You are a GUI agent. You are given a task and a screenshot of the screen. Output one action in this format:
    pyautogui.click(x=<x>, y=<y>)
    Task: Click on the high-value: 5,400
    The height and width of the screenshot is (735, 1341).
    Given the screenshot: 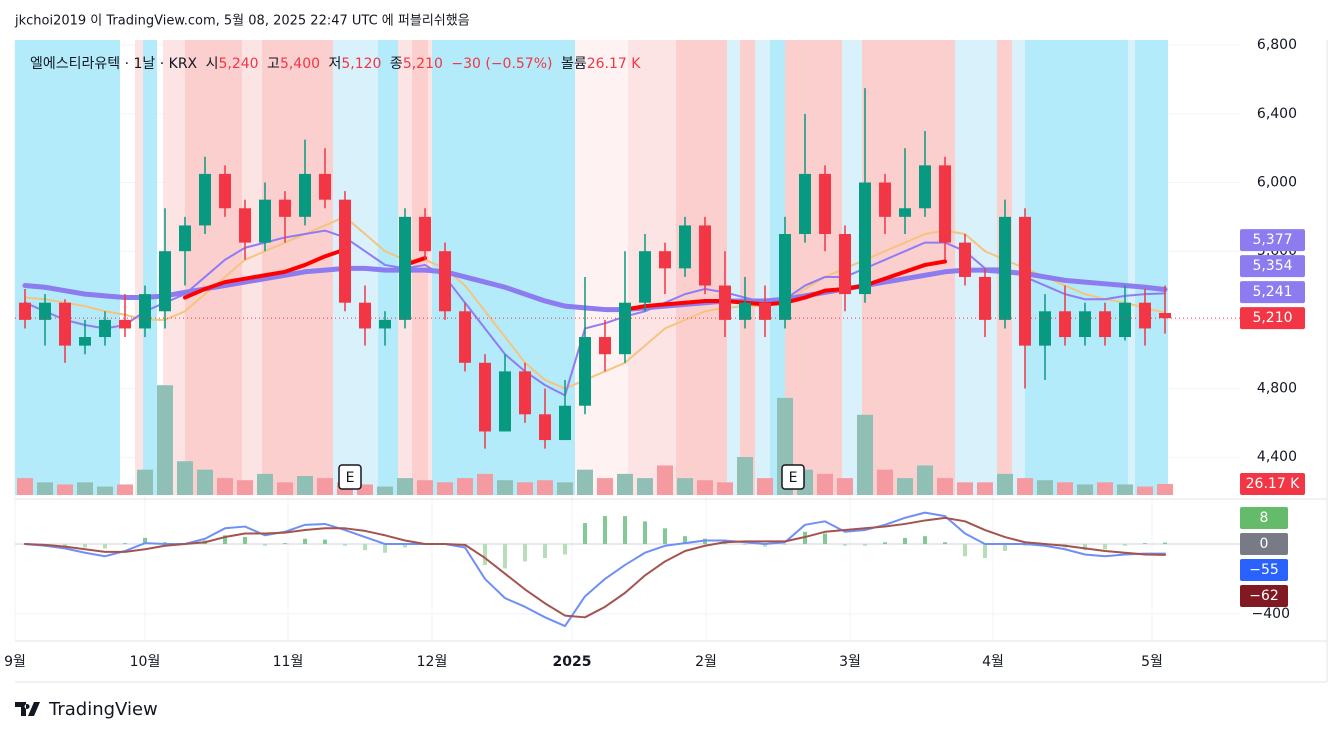 What is the action you would take?
    pyautogui.click(x=300, y=64)
    